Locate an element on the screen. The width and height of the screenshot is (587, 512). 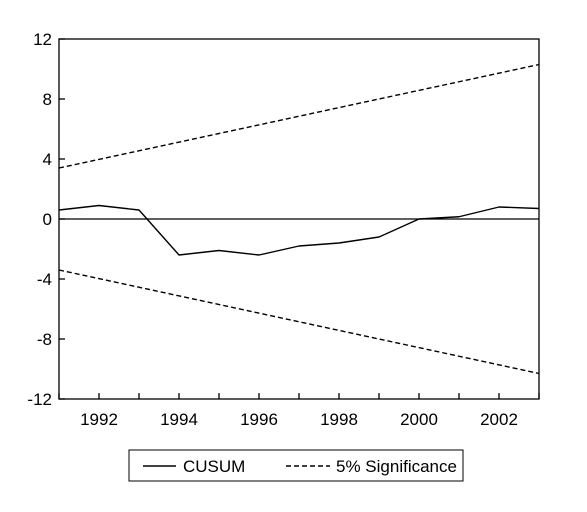
legend: CUSUM 5% Significance is located at coordinates (296, 465).